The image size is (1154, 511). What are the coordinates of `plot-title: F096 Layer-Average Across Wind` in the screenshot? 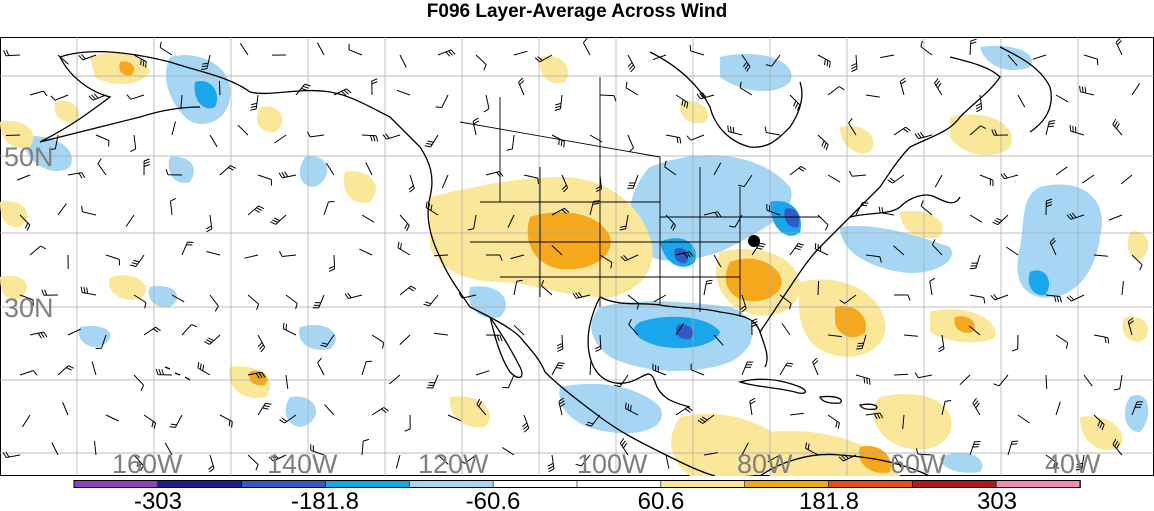 It's located at (577, 11).